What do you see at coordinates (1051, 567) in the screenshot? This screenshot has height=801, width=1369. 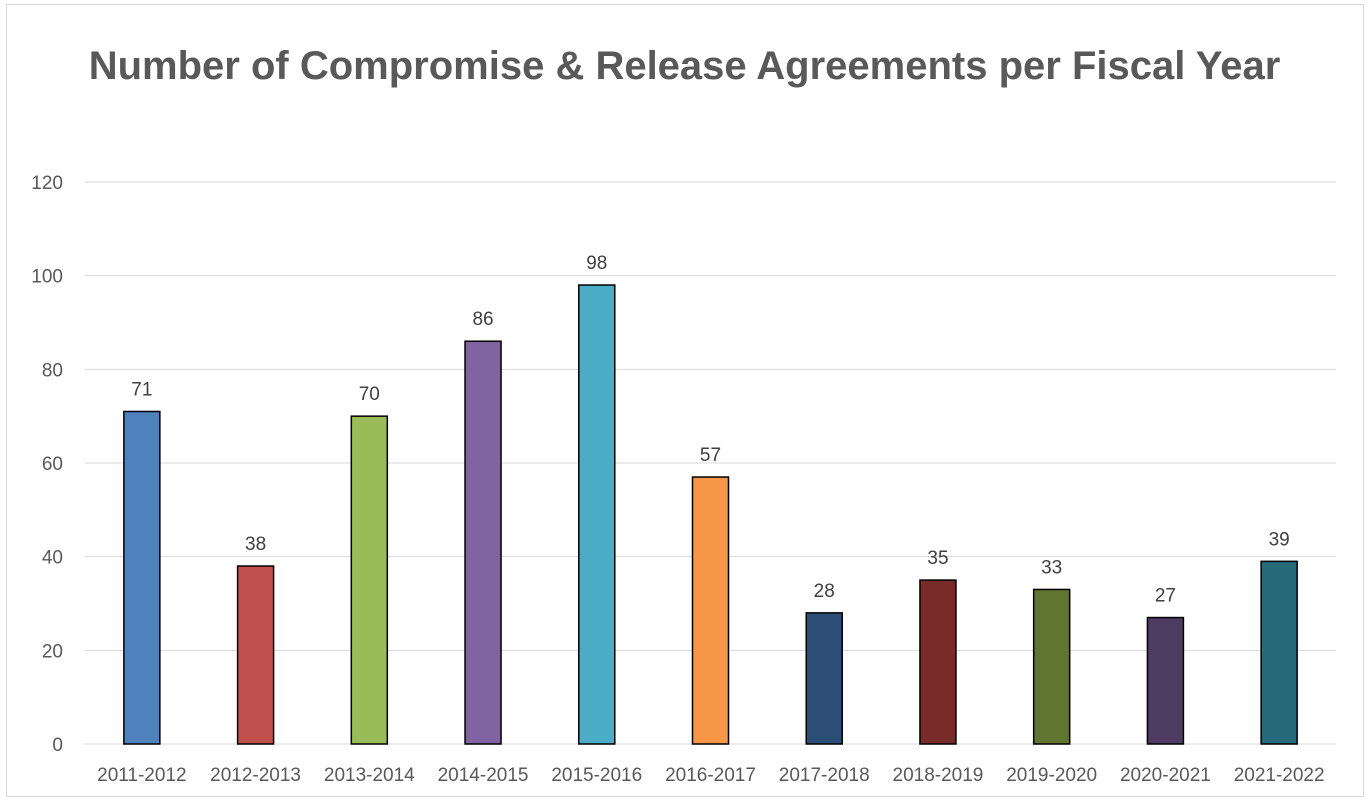 I see `data-label-2019-2020: 33` at bounding box center [1051, 567].